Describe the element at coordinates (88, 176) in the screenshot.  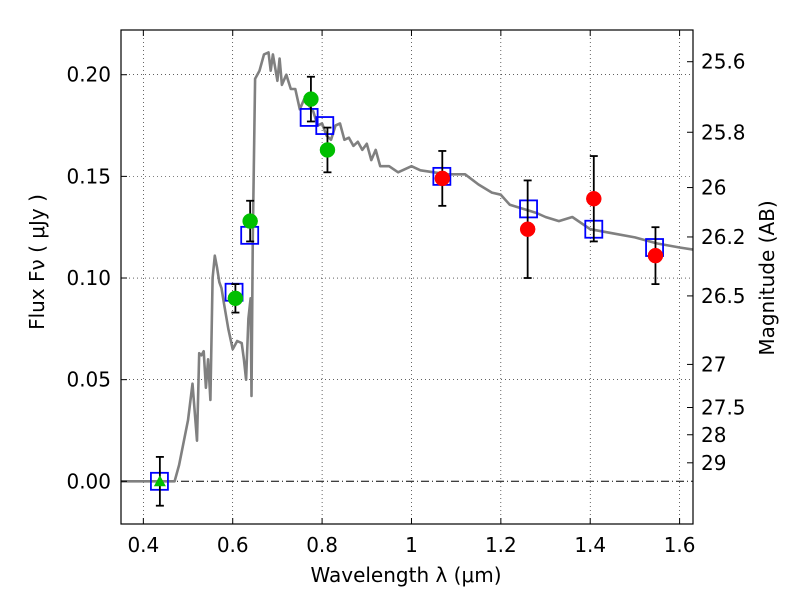
I see `y-tick-label: 0.15` at that location.